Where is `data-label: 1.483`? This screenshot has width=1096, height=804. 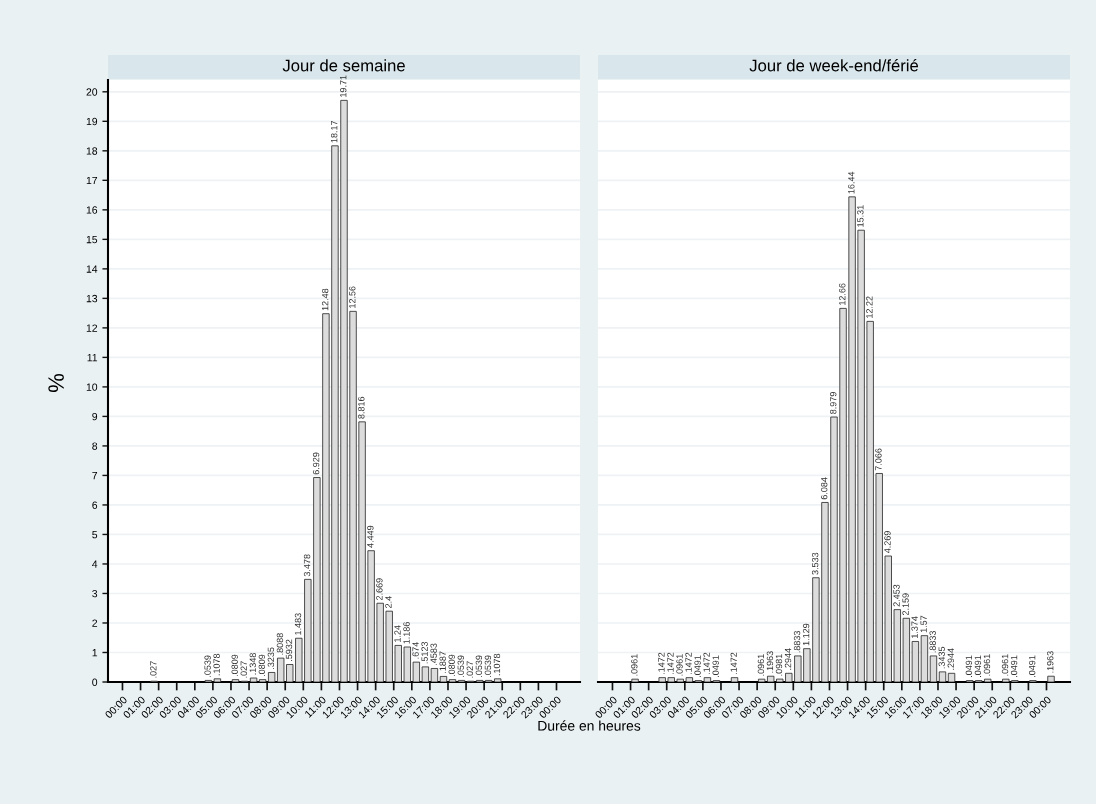
data-label: 1.483 is located at coordinates (298, 624).